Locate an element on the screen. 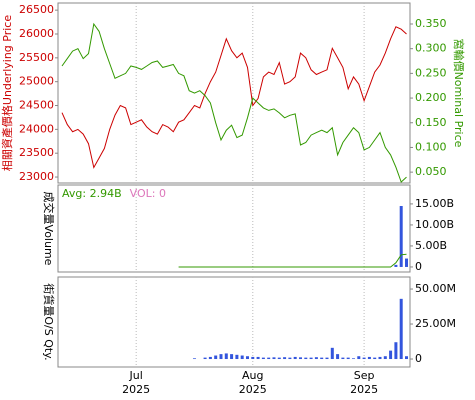 This screenshot has width=475, height=400. y-axis-title: 街貨量O/S Qty. is located at coordinates (49, 321).